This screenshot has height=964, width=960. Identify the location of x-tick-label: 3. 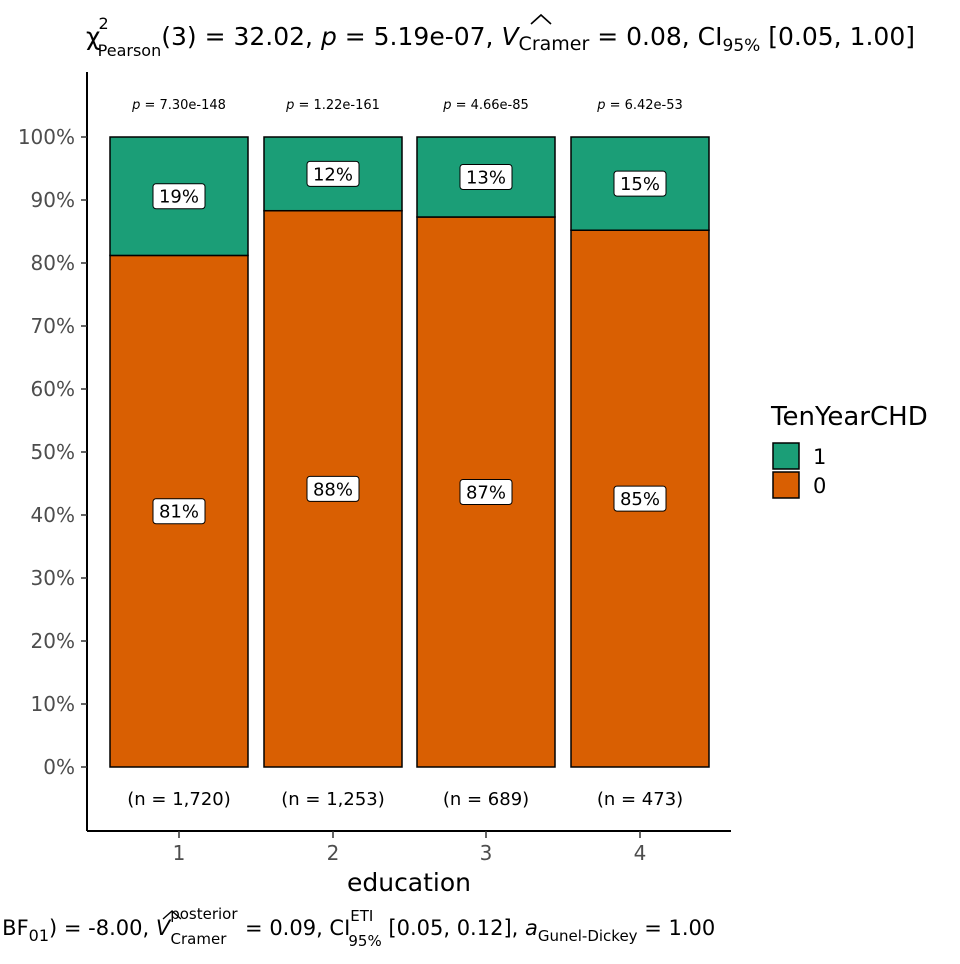
(486, 853).